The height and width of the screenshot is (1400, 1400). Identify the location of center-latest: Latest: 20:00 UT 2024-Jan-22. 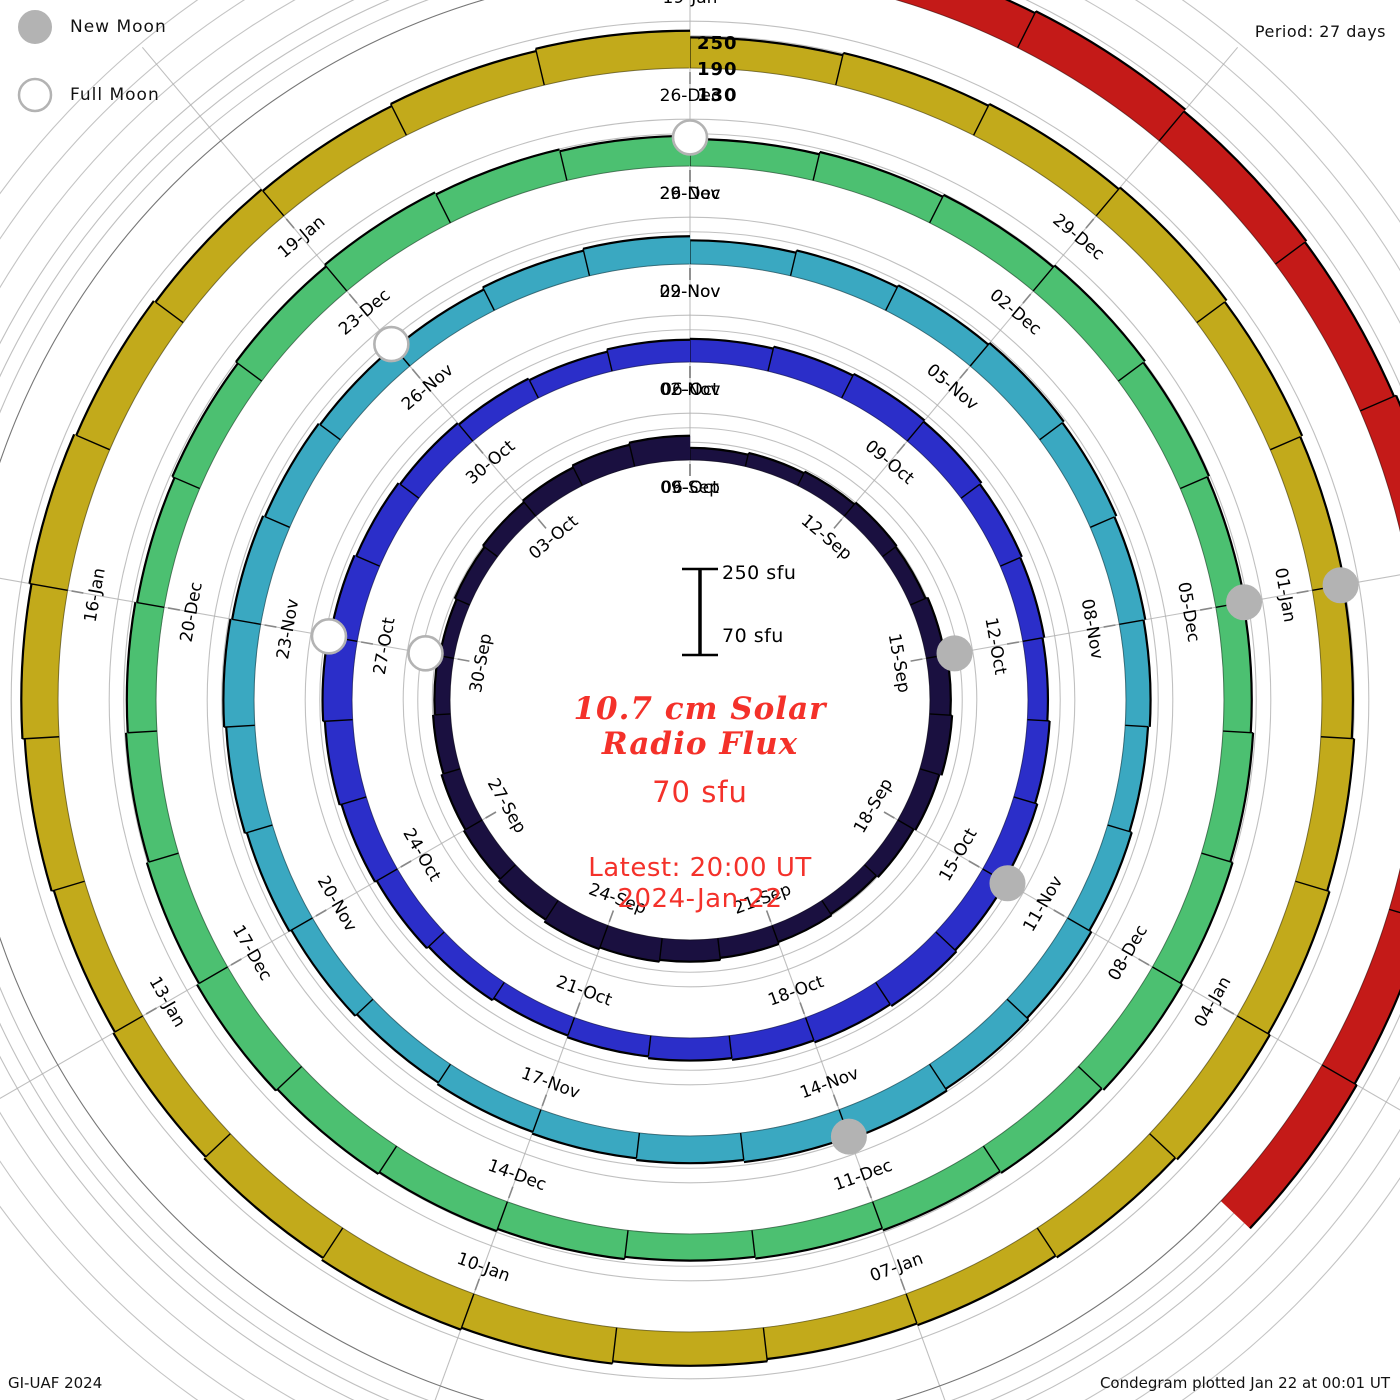
(700, 883).